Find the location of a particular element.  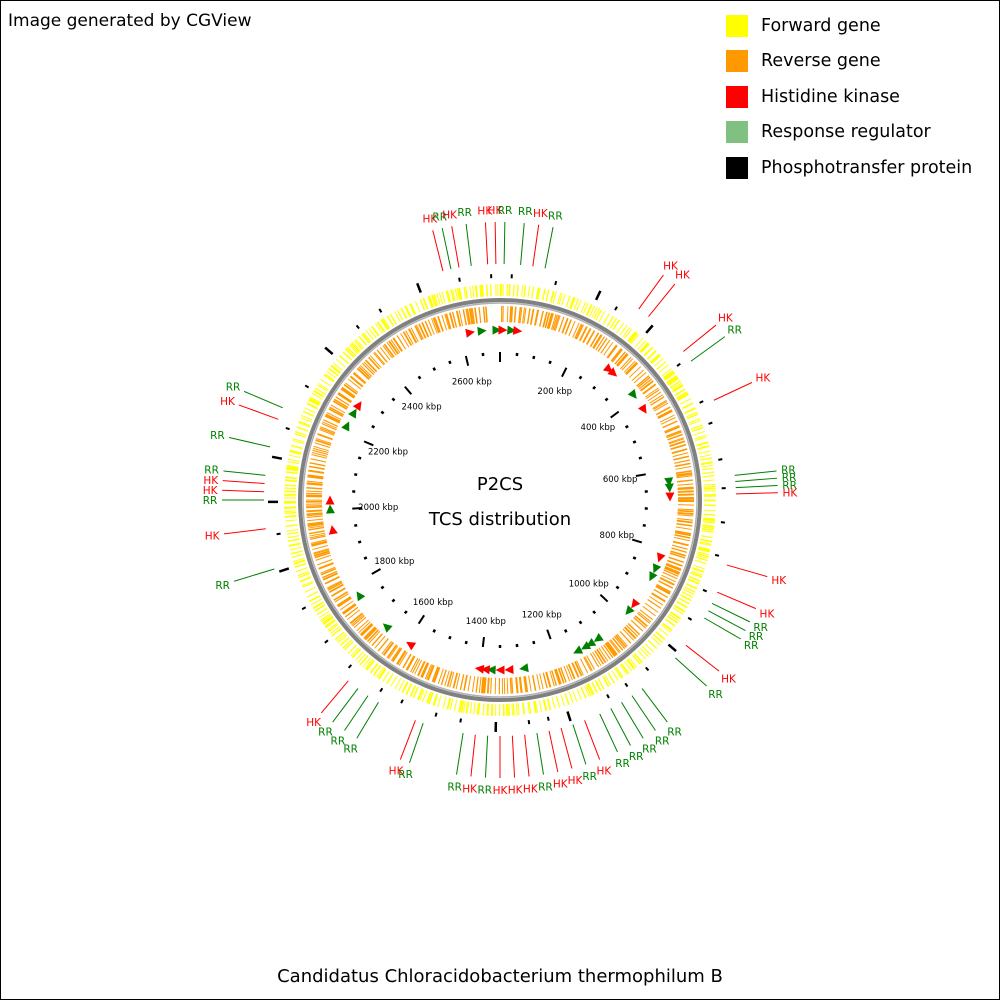

map-title-tcs-distribution: TCS distribution is located at coordinates (499, 519).